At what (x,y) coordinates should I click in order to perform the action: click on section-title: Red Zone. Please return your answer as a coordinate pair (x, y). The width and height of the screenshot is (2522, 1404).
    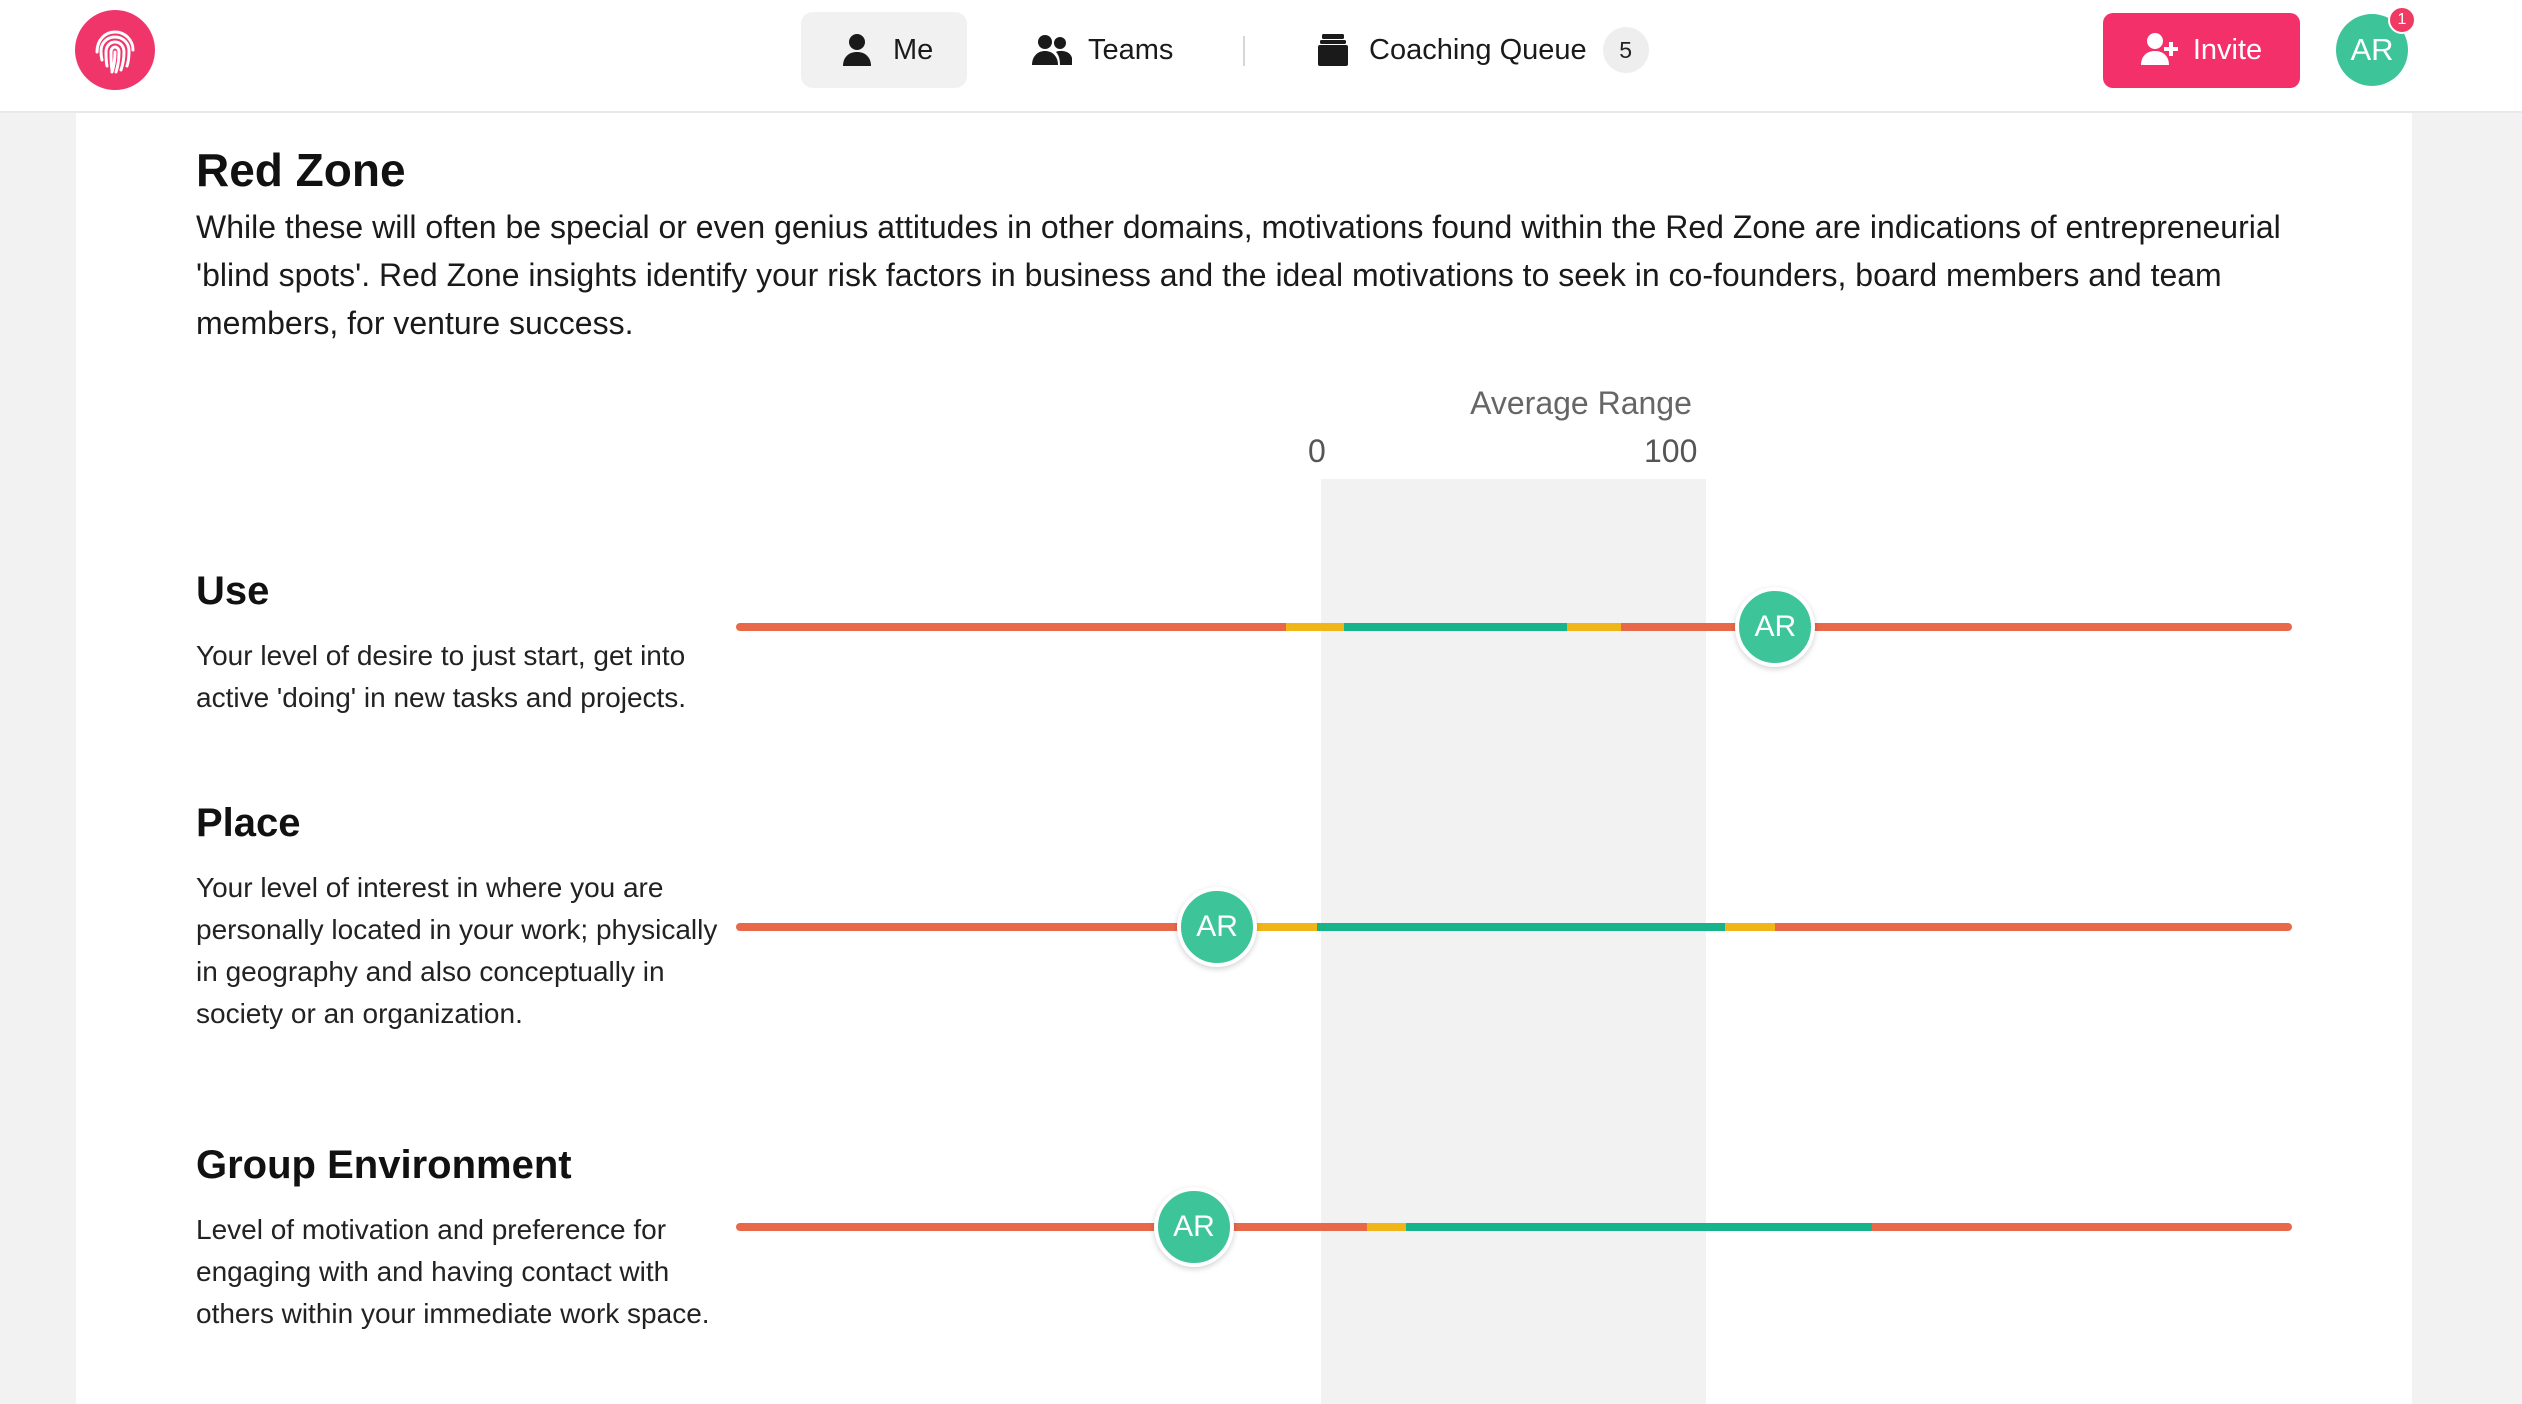
    Looking at the image, I should click on (301, 170).